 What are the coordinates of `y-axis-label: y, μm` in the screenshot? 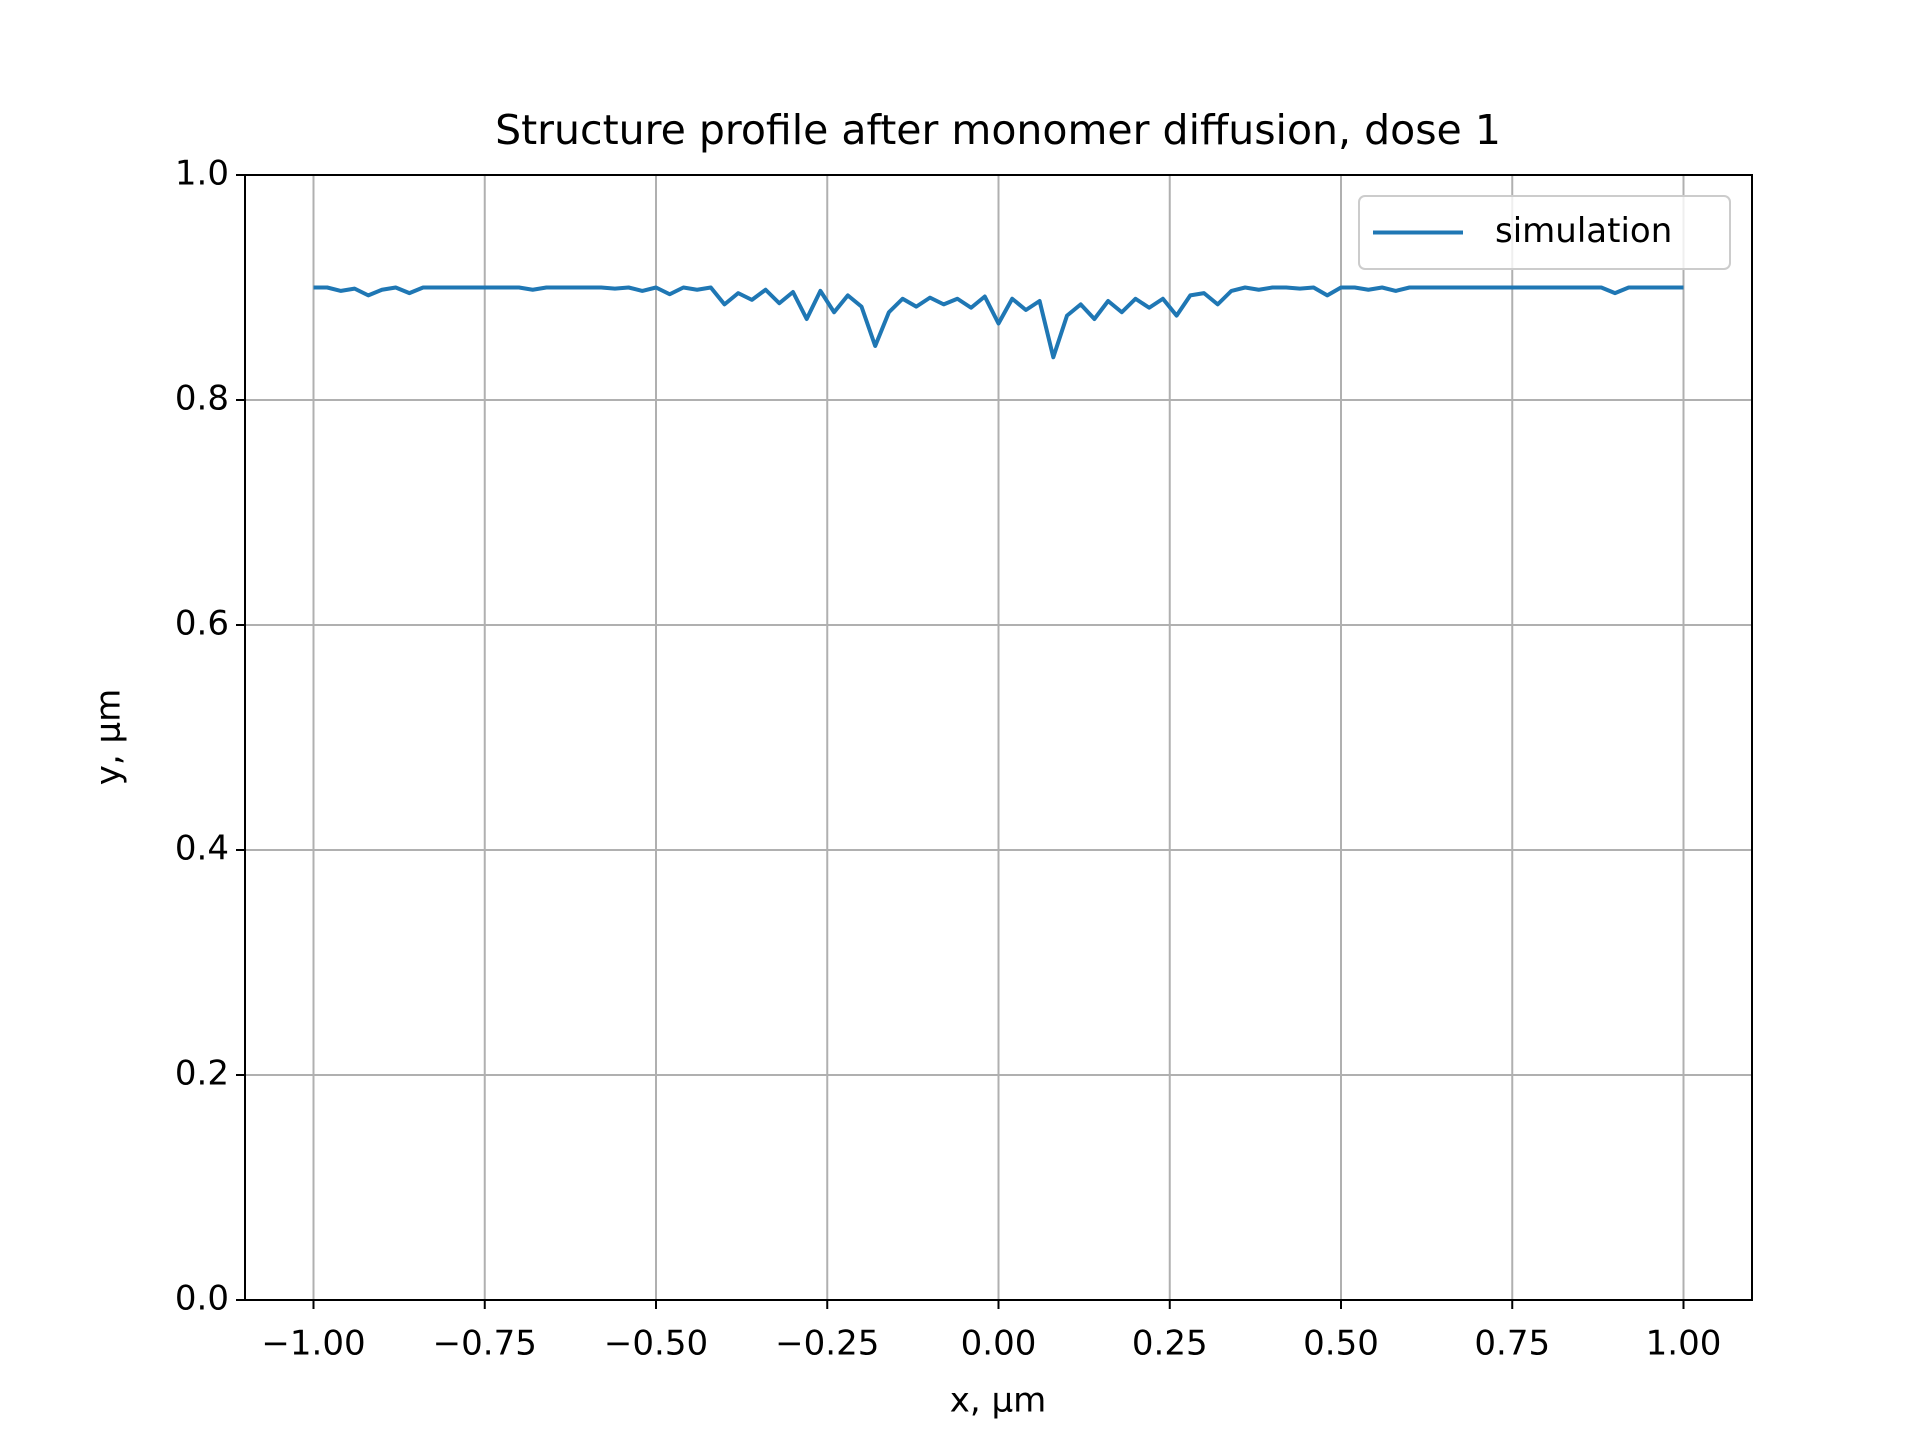 It's located at (109, 737).